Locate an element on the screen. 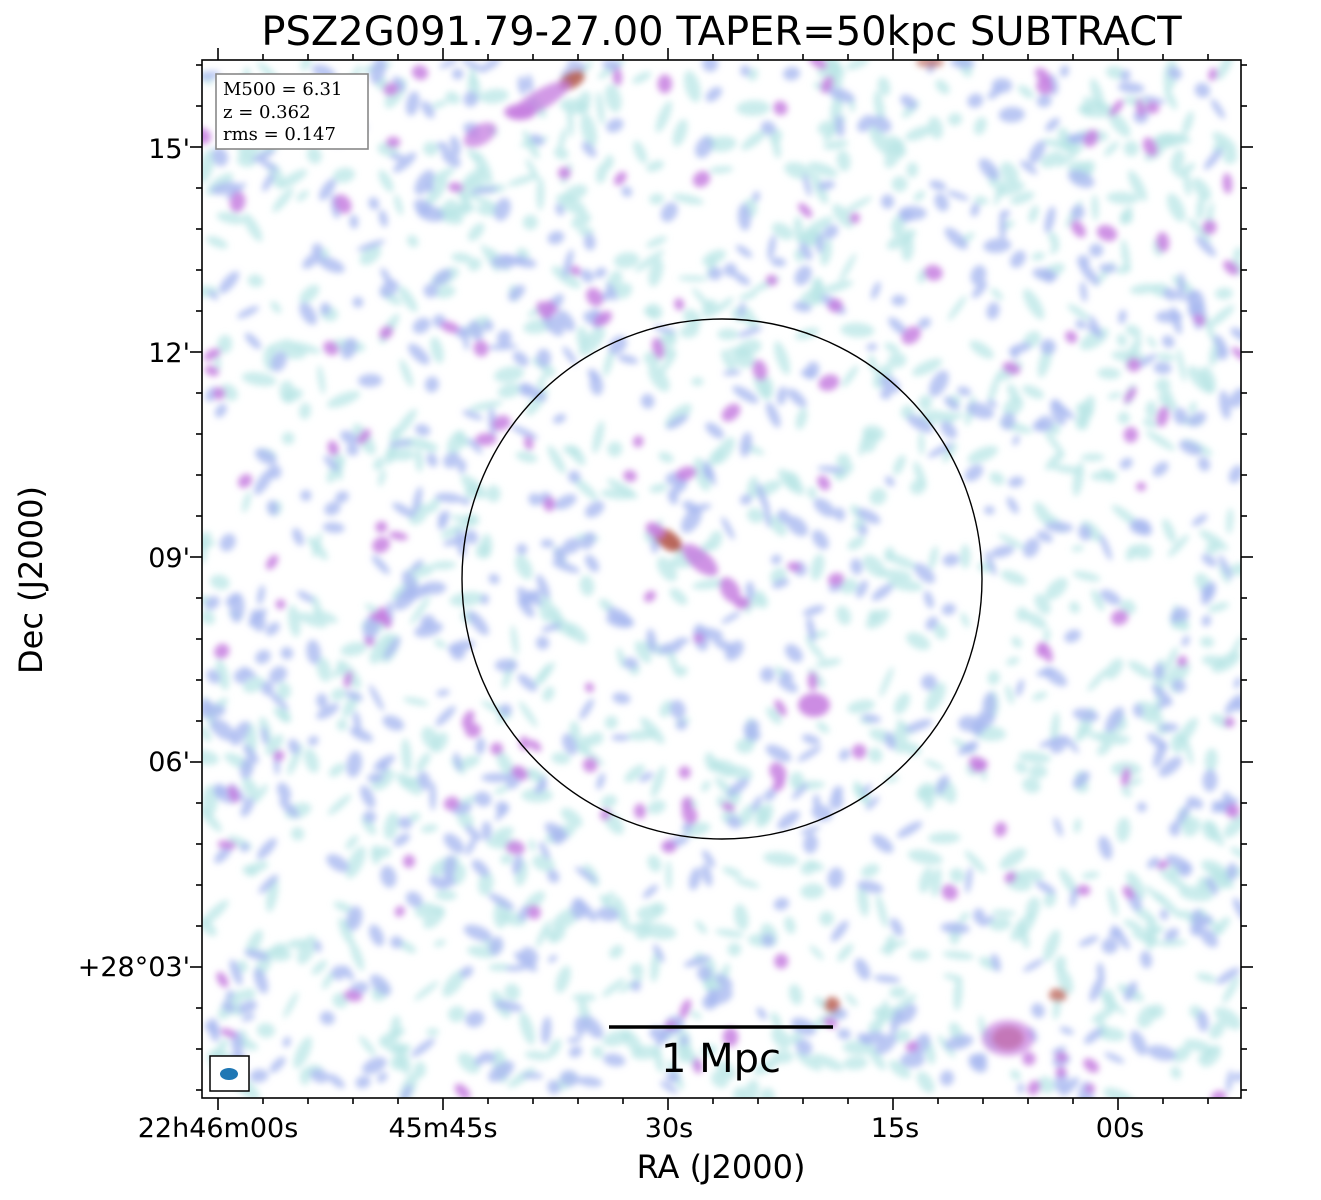 This screenshot has width=1321, height=1200. beam-ellipse is located at coordinates (229, 1074).